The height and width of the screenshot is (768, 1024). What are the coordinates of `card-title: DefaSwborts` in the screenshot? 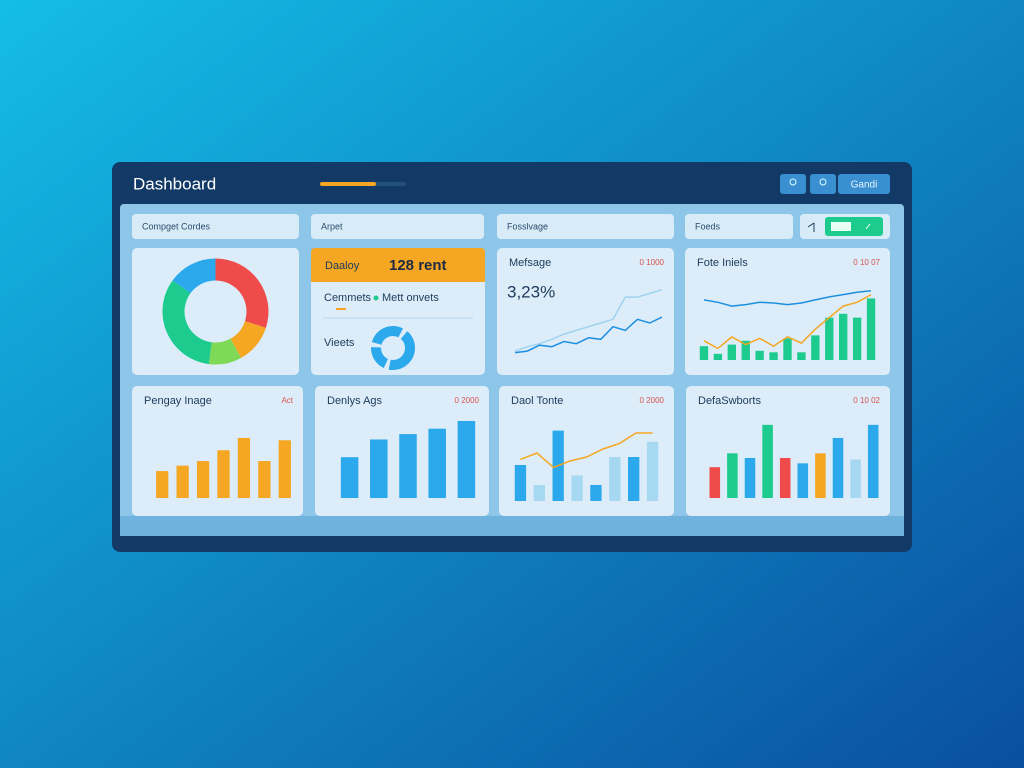 It's located at (729, 401).